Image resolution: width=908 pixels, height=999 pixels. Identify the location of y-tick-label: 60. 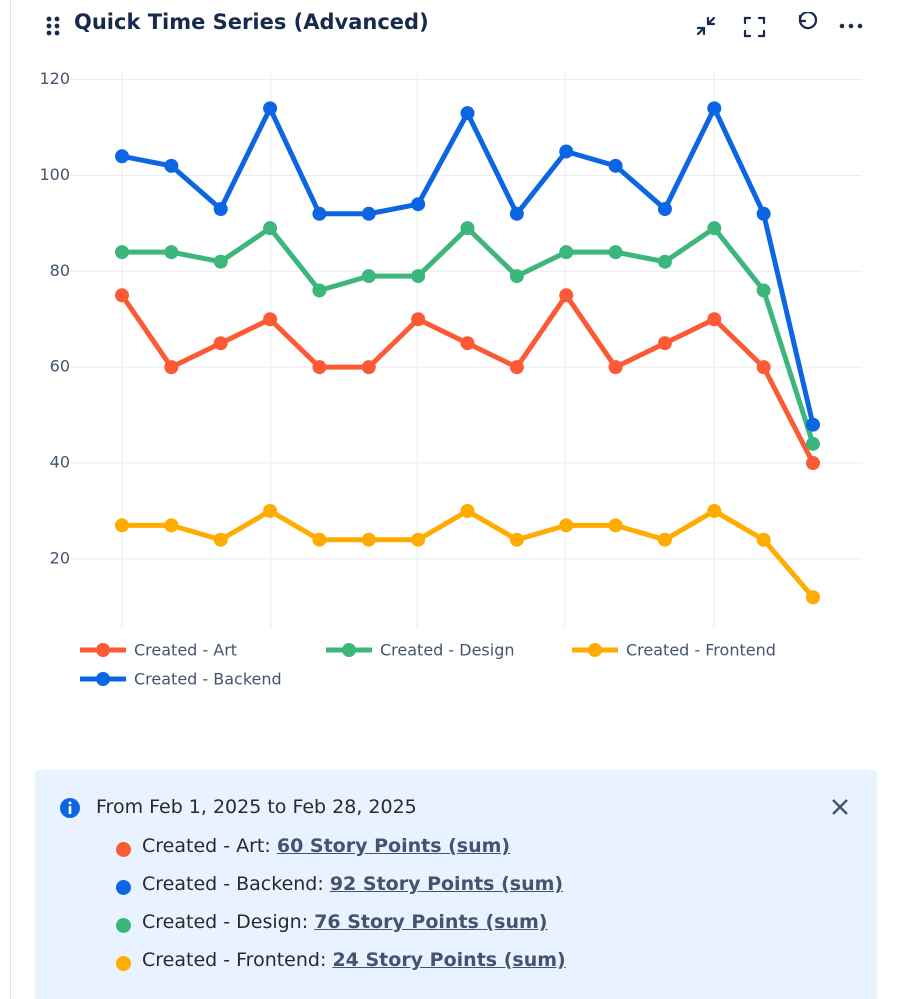
(60, 366).